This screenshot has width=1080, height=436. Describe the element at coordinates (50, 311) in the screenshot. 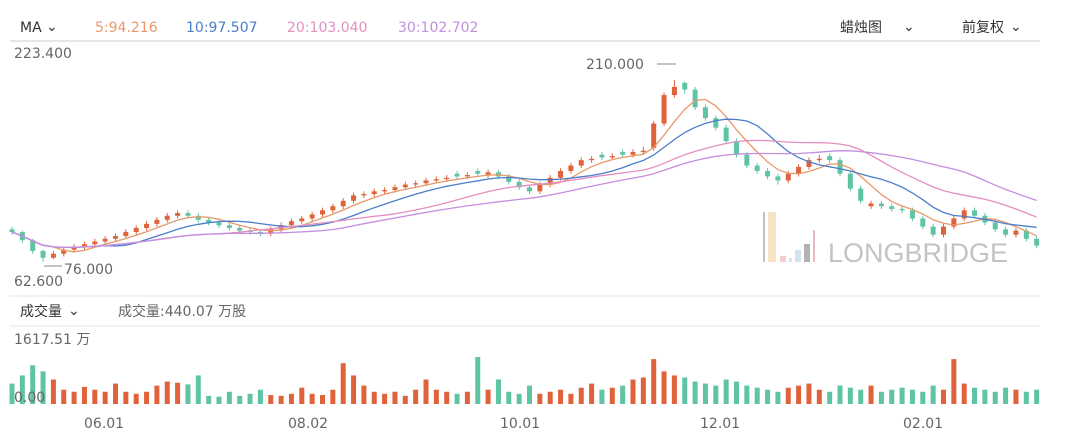

I see `volume-selector: 成交量 ⌄` at that location.